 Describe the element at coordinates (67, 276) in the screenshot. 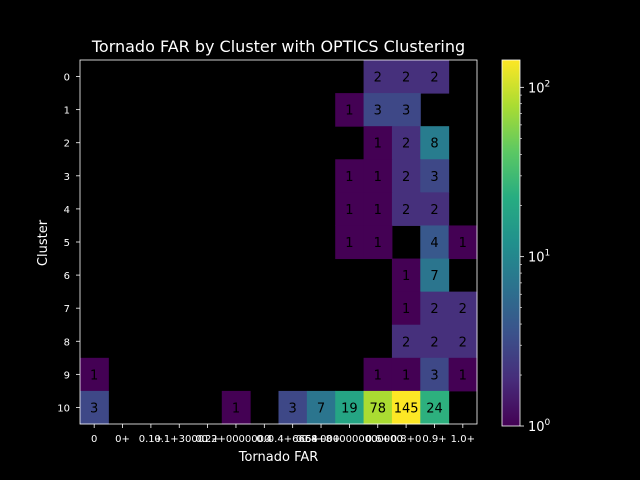

I see `y-tick-label: 6` at that location.